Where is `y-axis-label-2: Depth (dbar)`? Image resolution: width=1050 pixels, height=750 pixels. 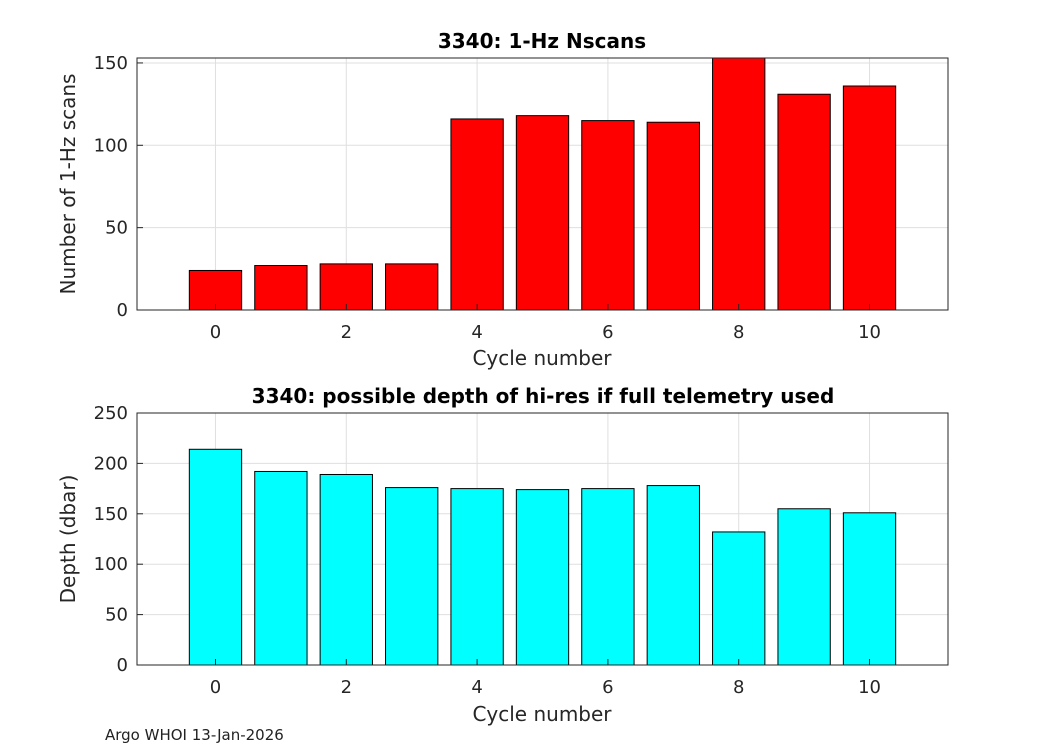 y-axis-label-2: Depth (dbar) is located at coordinates (68, 539).